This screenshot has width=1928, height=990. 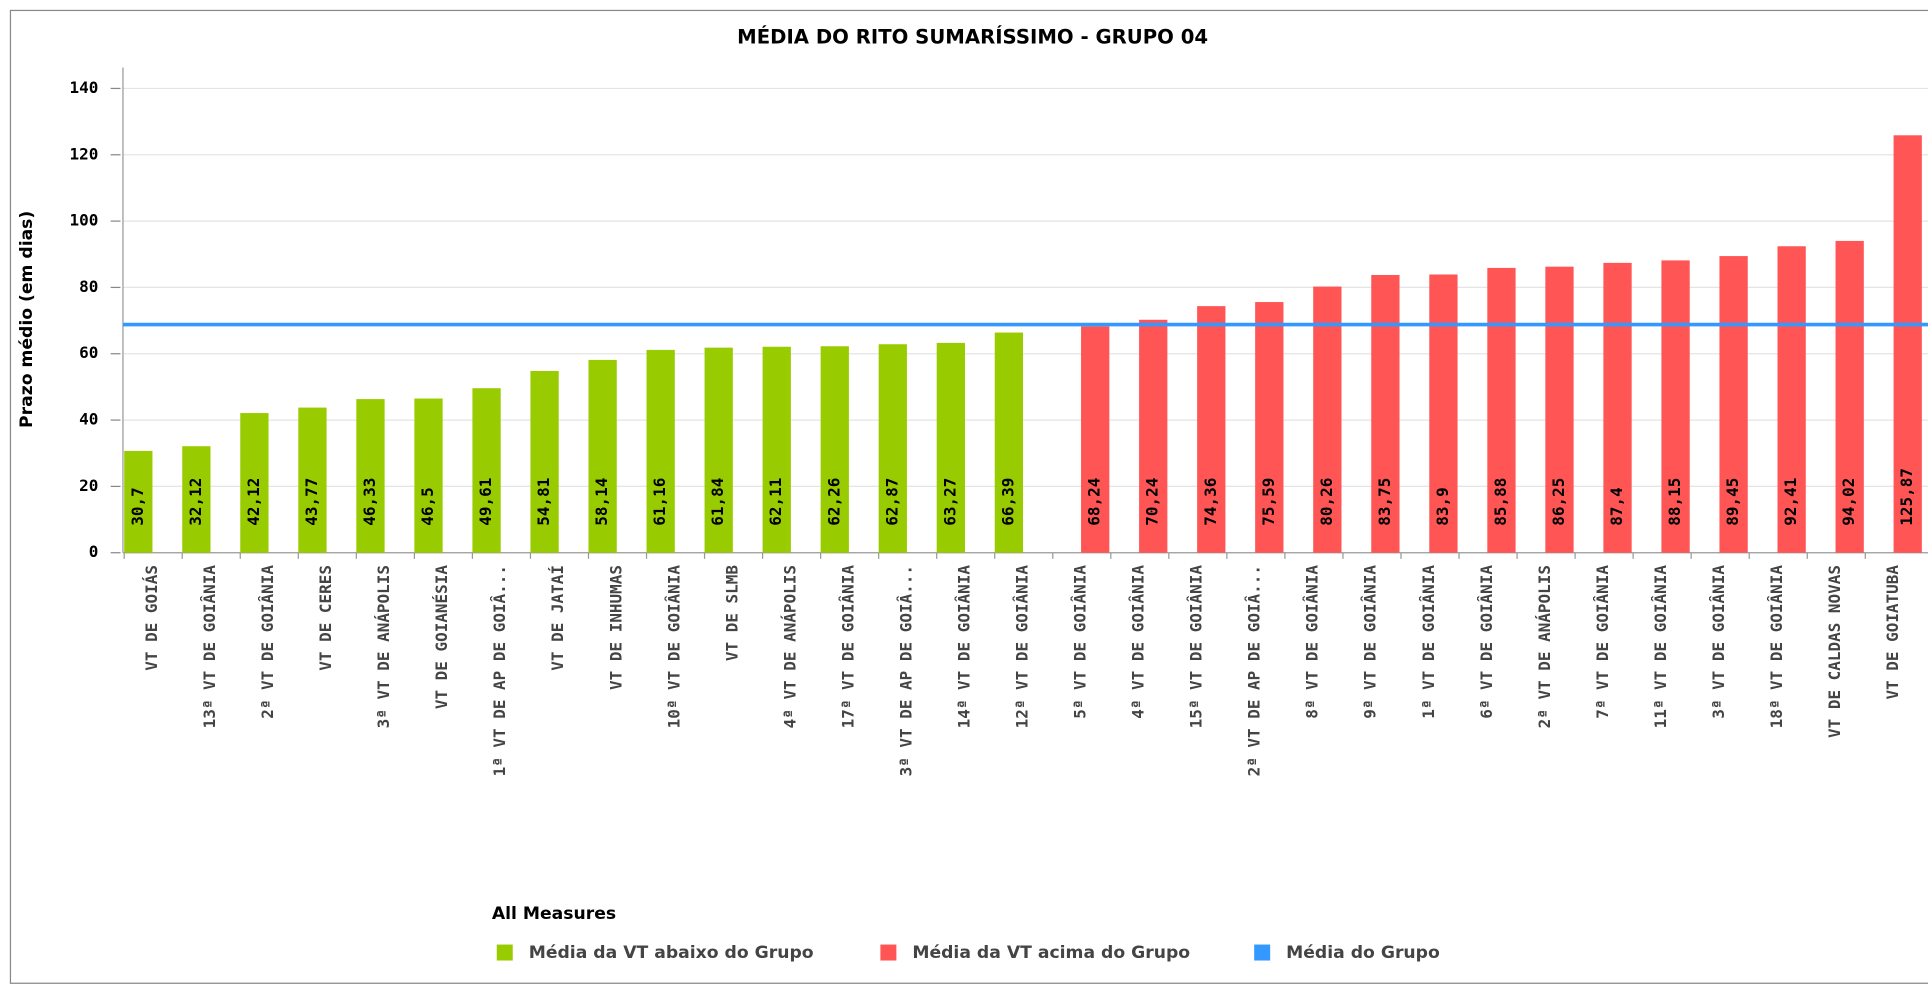 I want to click on y-tick-label: 60, so click(x=88, y=352).